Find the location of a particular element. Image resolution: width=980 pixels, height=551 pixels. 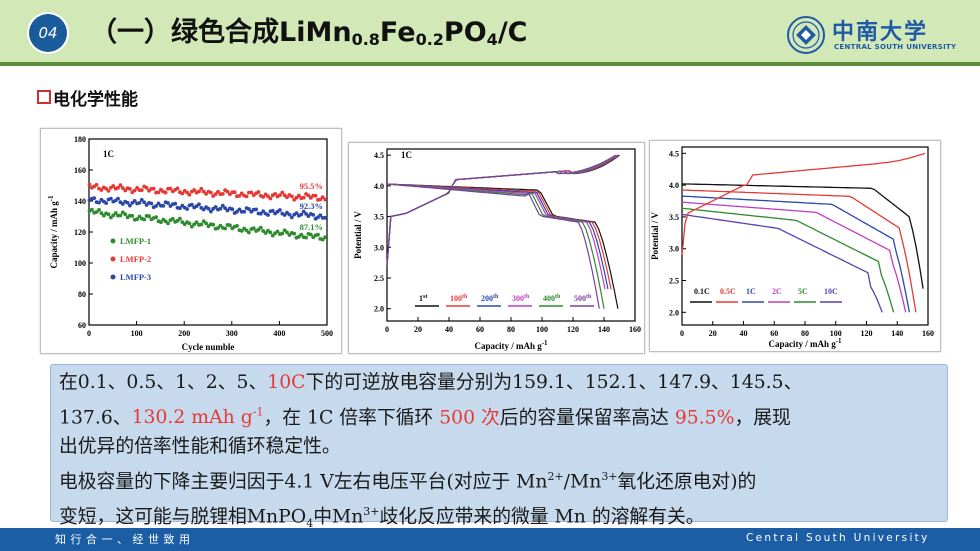

y-tick-label: 100 is located at coordinates (80, 263).